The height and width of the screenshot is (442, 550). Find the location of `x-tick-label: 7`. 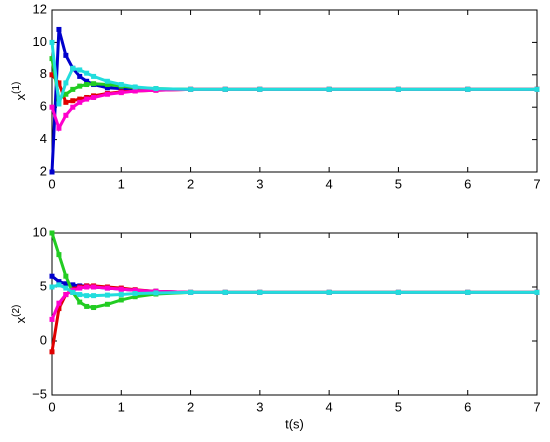

x-tick-label: 7 is located at coordinates (536, 183).